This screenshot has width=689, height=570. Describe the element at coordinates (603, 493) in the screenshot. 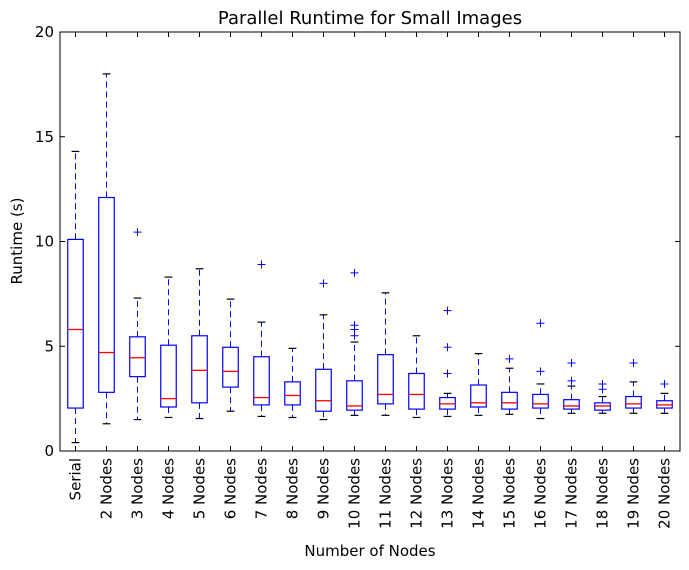

I see `x-tick-label: 18 Nodes` at that location.